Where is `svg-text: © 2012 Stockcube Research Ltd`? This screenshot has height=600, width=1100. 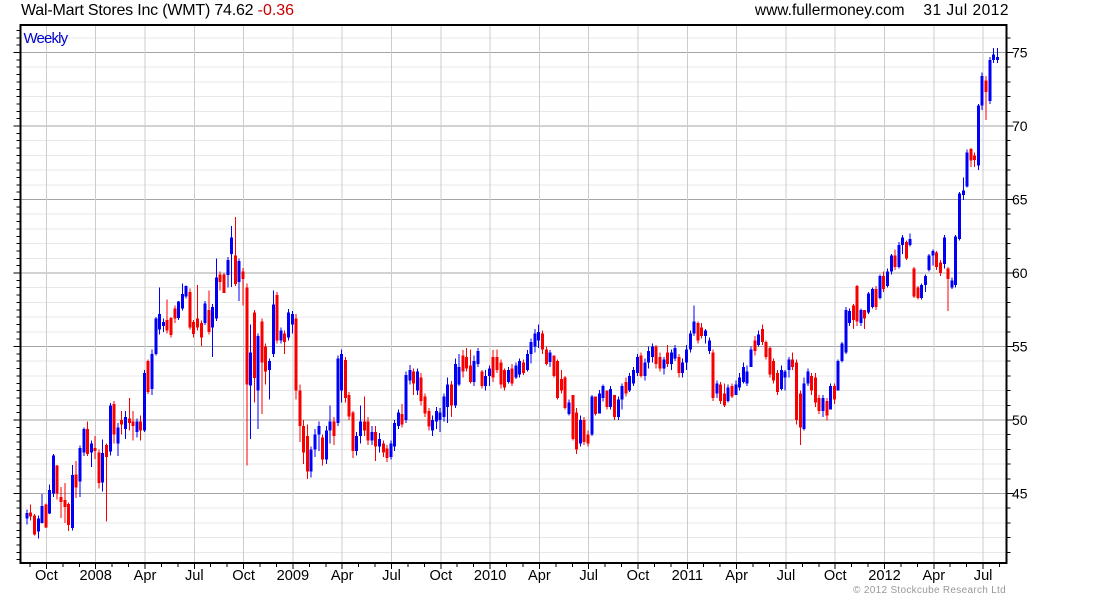
svg-text: © 2012 Stockcube Research Ltd is located at coordinates (929, 590).